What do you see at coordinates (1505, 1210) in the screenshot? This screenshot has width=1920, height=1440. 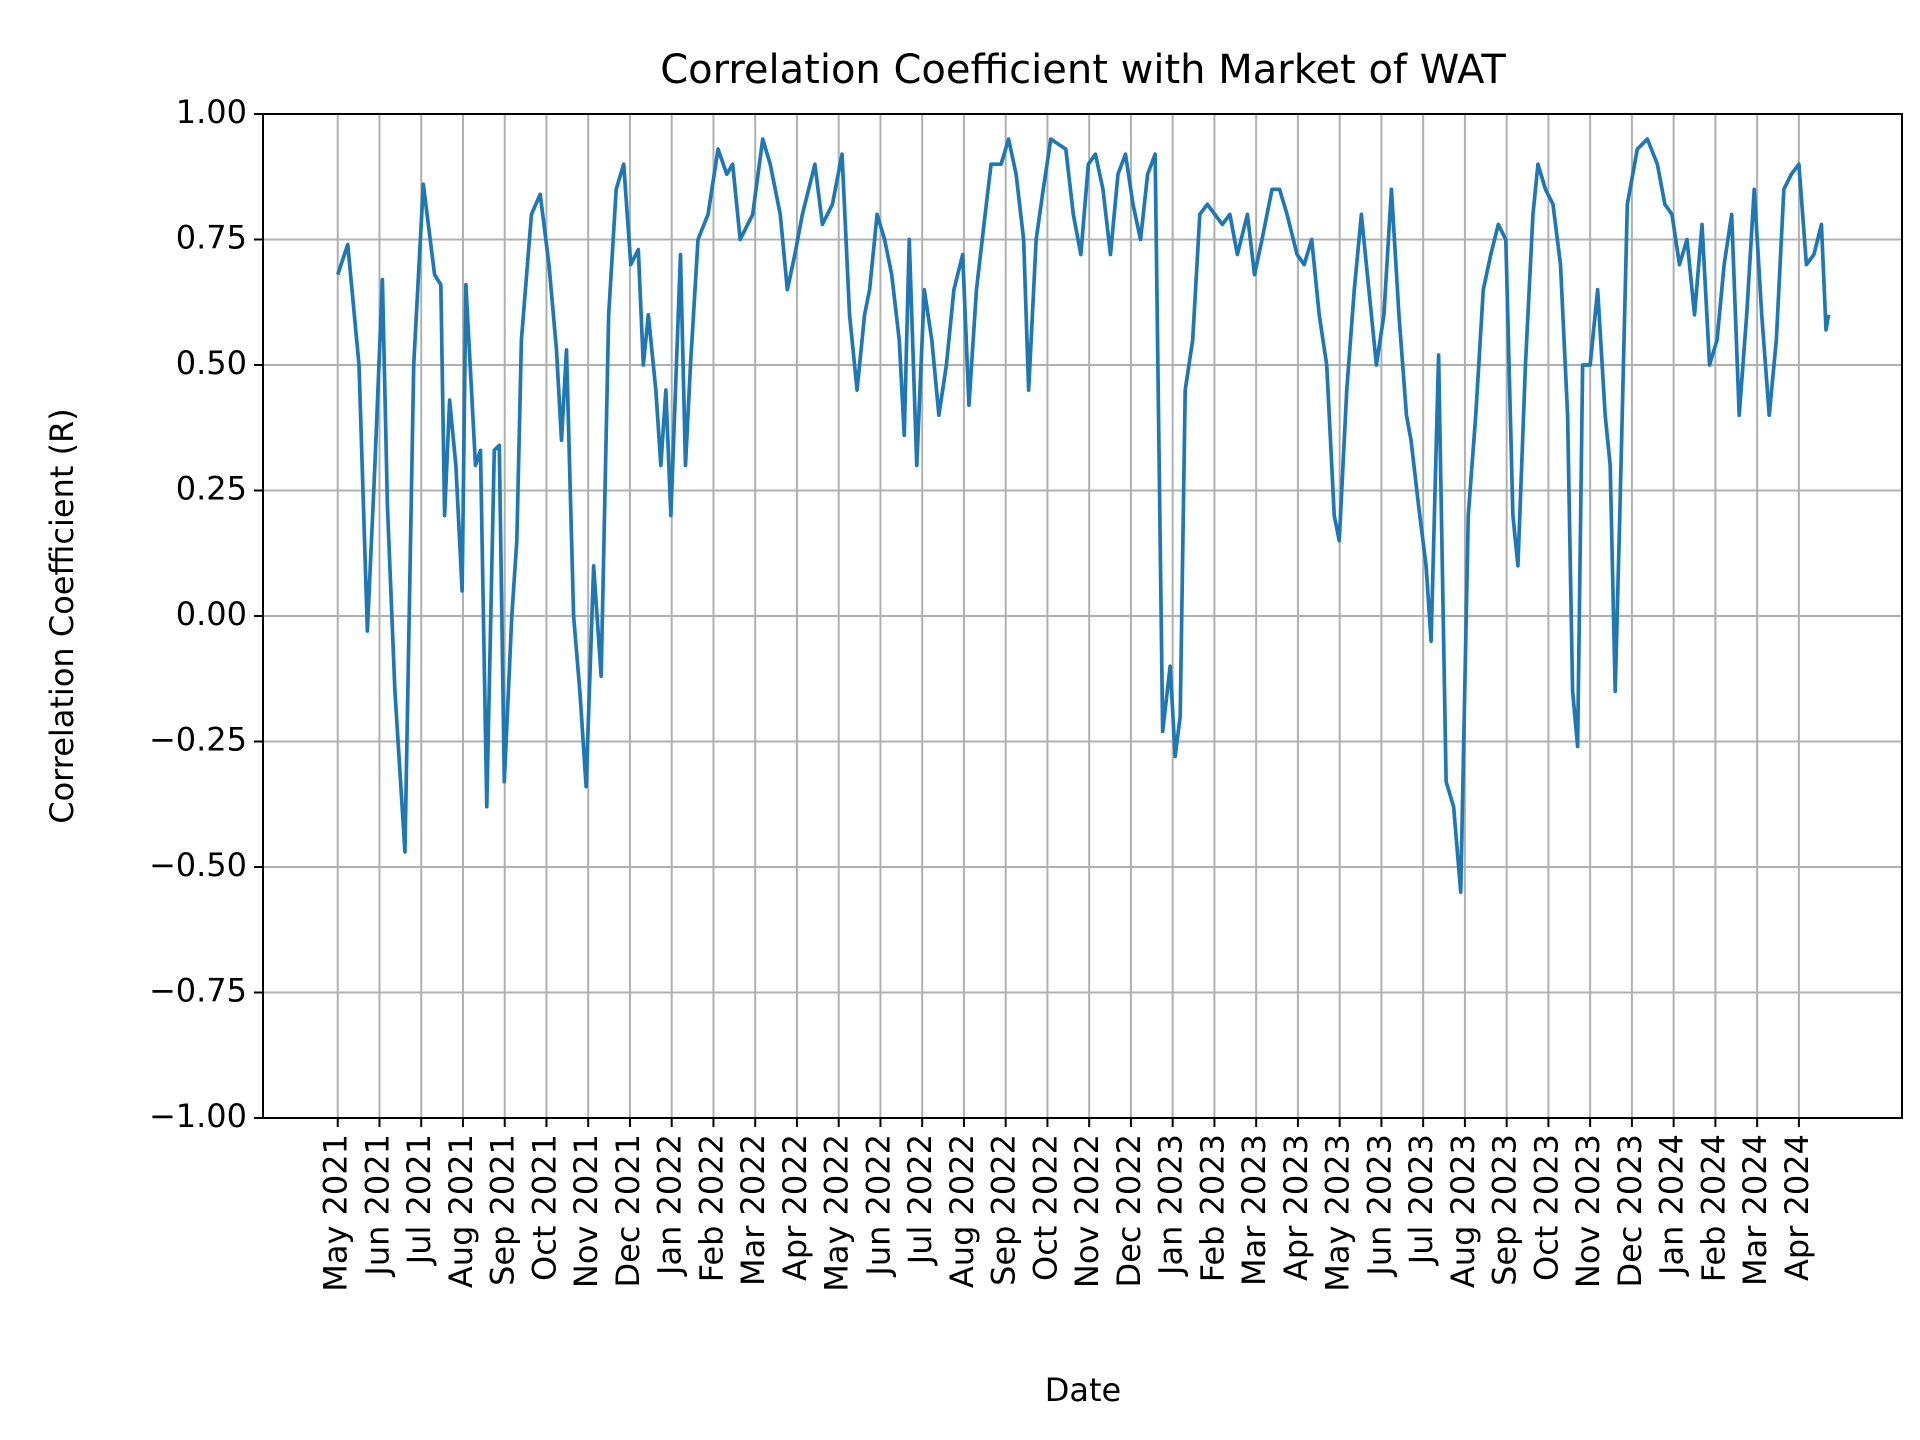 I see `x-tick-label: Sep 2023` at bounding box center [1505, 1210].